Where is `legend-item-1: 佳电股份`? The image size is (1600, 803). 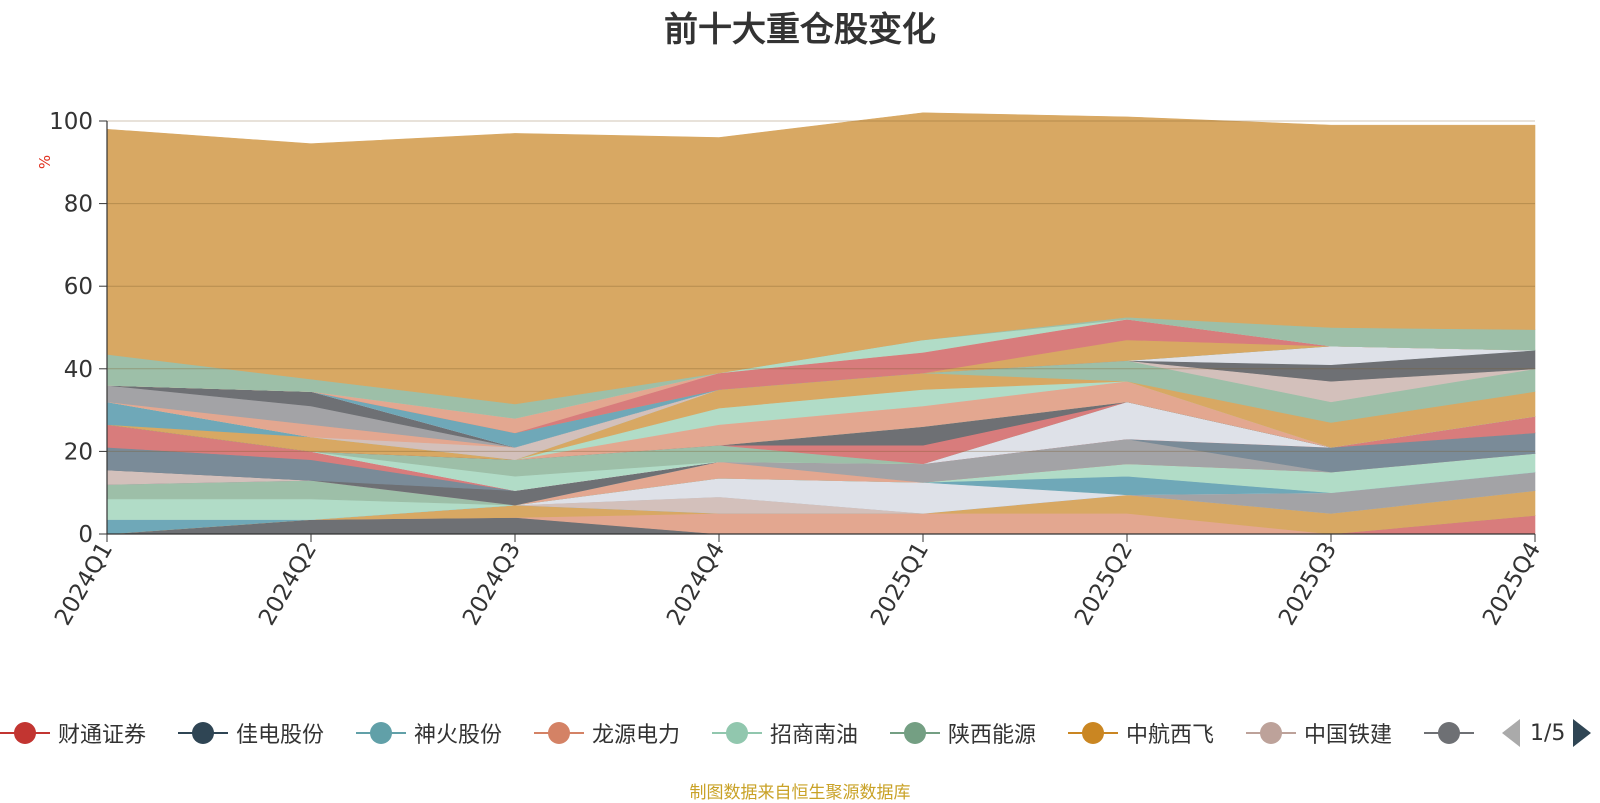
legend-item-1: 佳电股份 is located at coordinates (251, 733).